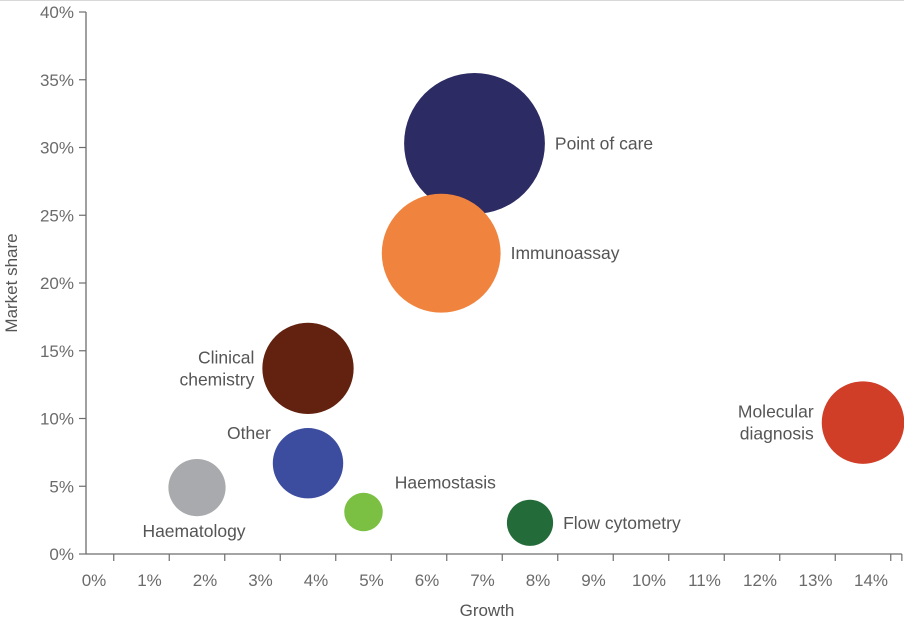 The image size is (904, 621). I want to click on bubble-label-line: chemistry, so click(216, 379).